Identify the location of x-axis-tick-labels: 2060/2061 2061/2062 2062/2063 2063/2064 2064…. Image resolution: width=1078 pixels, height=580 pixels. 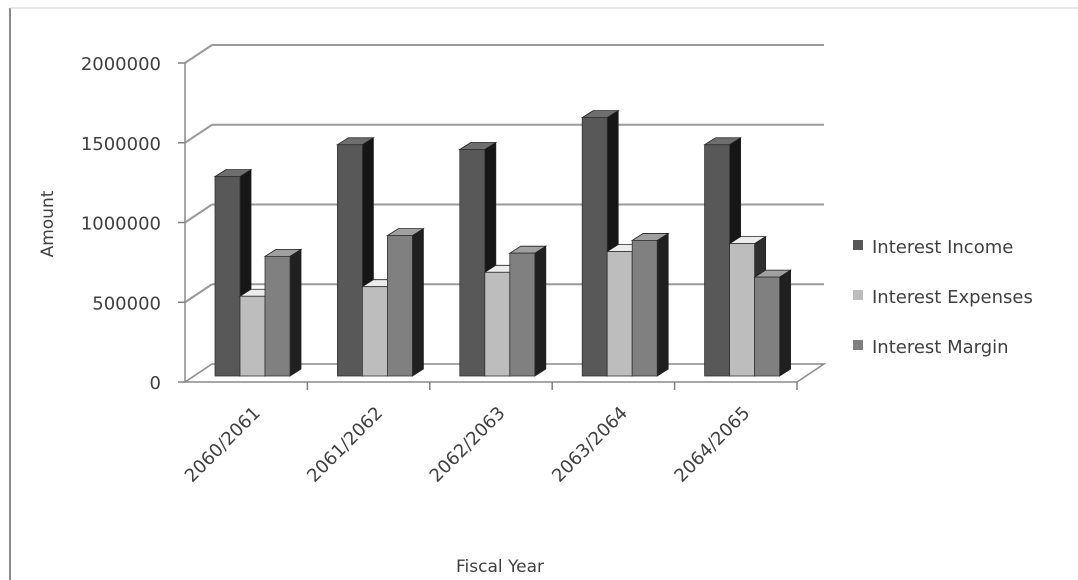
(468, 445).